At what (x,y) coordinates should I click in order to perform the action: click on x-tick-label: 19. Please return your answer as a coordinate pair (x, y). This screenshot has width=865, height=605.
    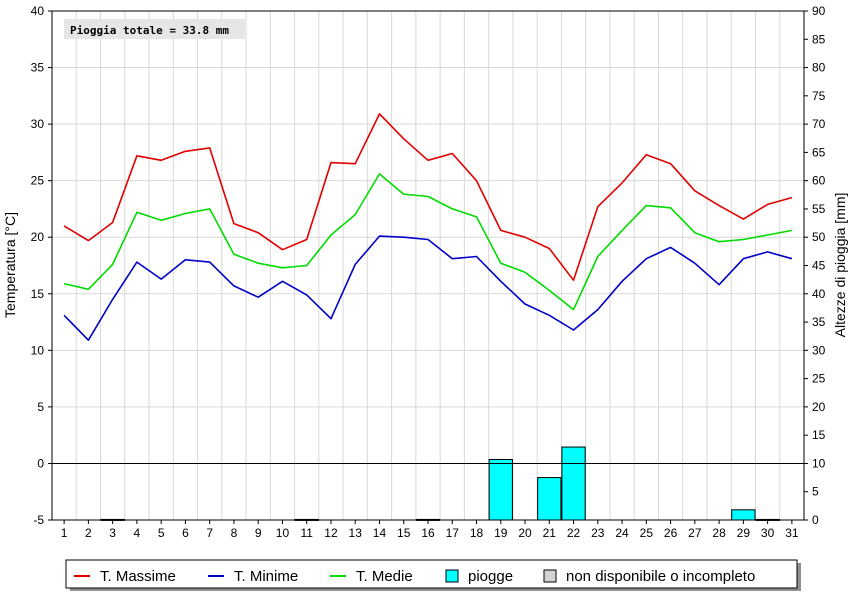
    Looking at the image, I should click on (501, 533).